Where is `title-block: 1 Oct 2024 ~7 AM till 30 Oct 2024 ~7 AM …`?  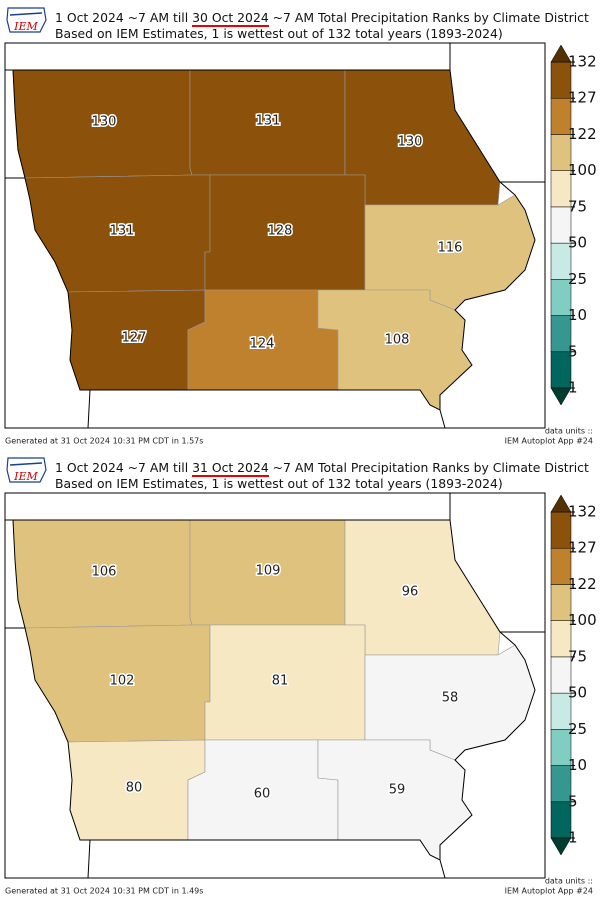 title-block: 1 Oct 2024 ~7 AM till 30 Oct 2024 ~7 AM … is located at coordinates (322, 26).